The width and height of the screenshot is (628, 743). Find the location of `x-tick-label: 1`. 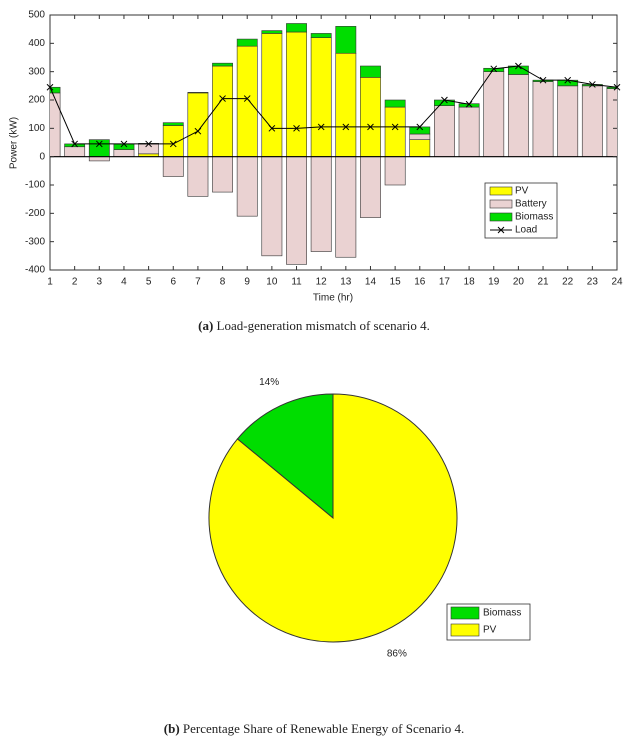

x-tick-label: 1 is located at coordinates (50, 282).